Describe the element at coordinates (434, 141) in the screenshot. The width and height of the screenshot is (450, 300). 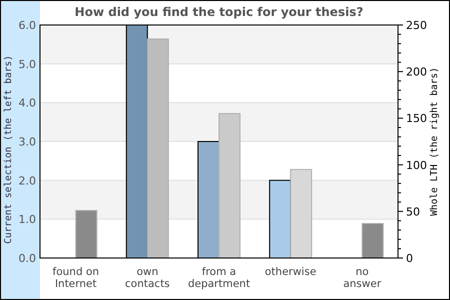
I see `y2-axis-title: Whole LTH (the right bars)` at that location.